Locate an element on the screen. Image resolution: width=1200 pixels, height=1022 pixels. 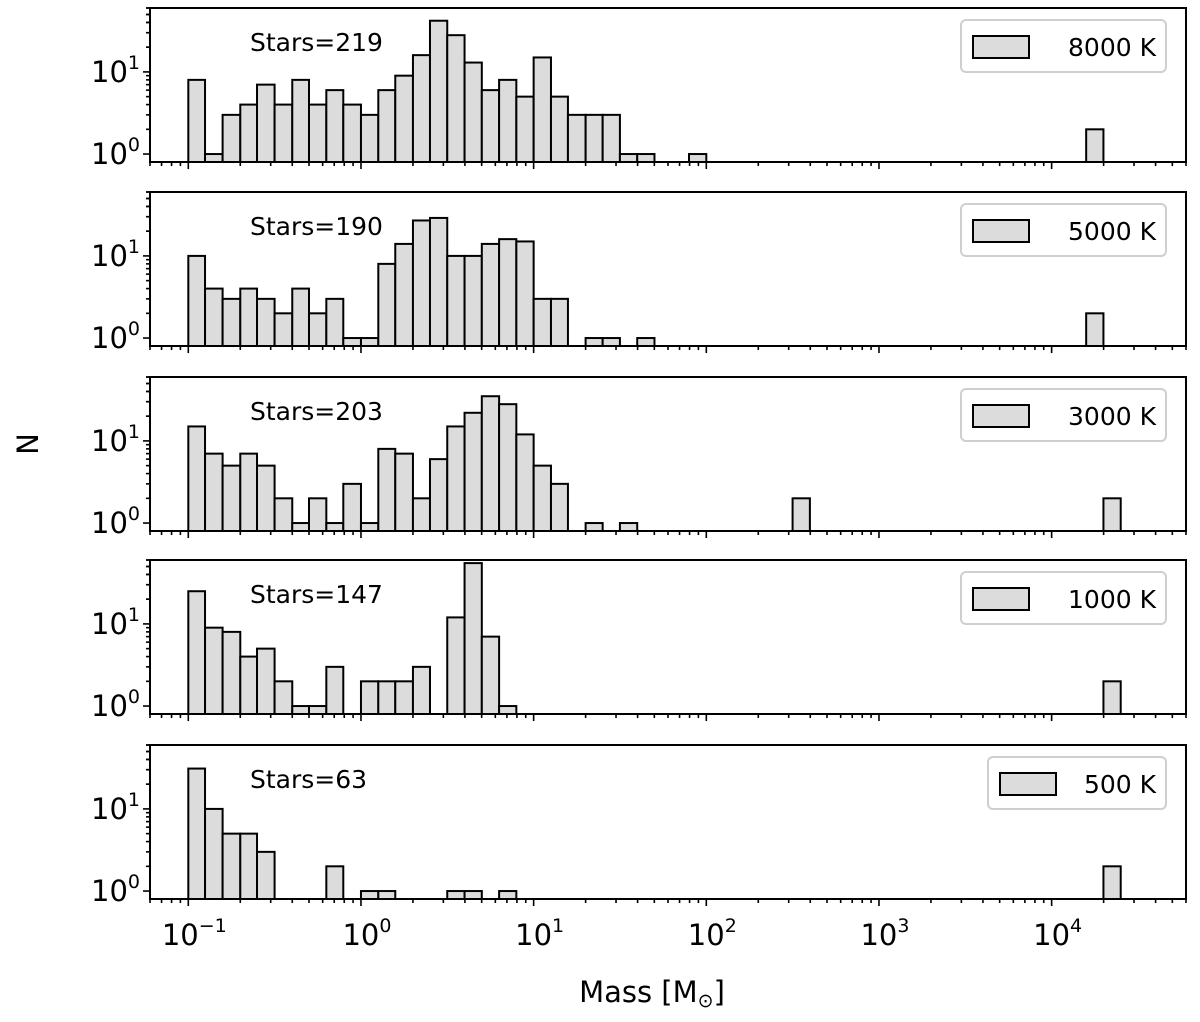
tick-exponent: −1 is located at coordinates (213, 926).